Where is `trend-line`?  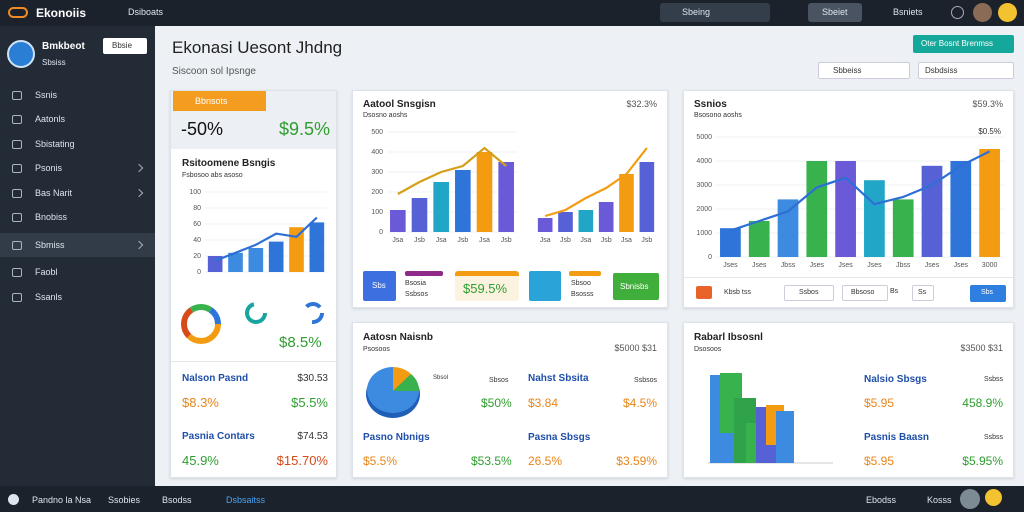
trend-line is located at coordinates (266, 239).